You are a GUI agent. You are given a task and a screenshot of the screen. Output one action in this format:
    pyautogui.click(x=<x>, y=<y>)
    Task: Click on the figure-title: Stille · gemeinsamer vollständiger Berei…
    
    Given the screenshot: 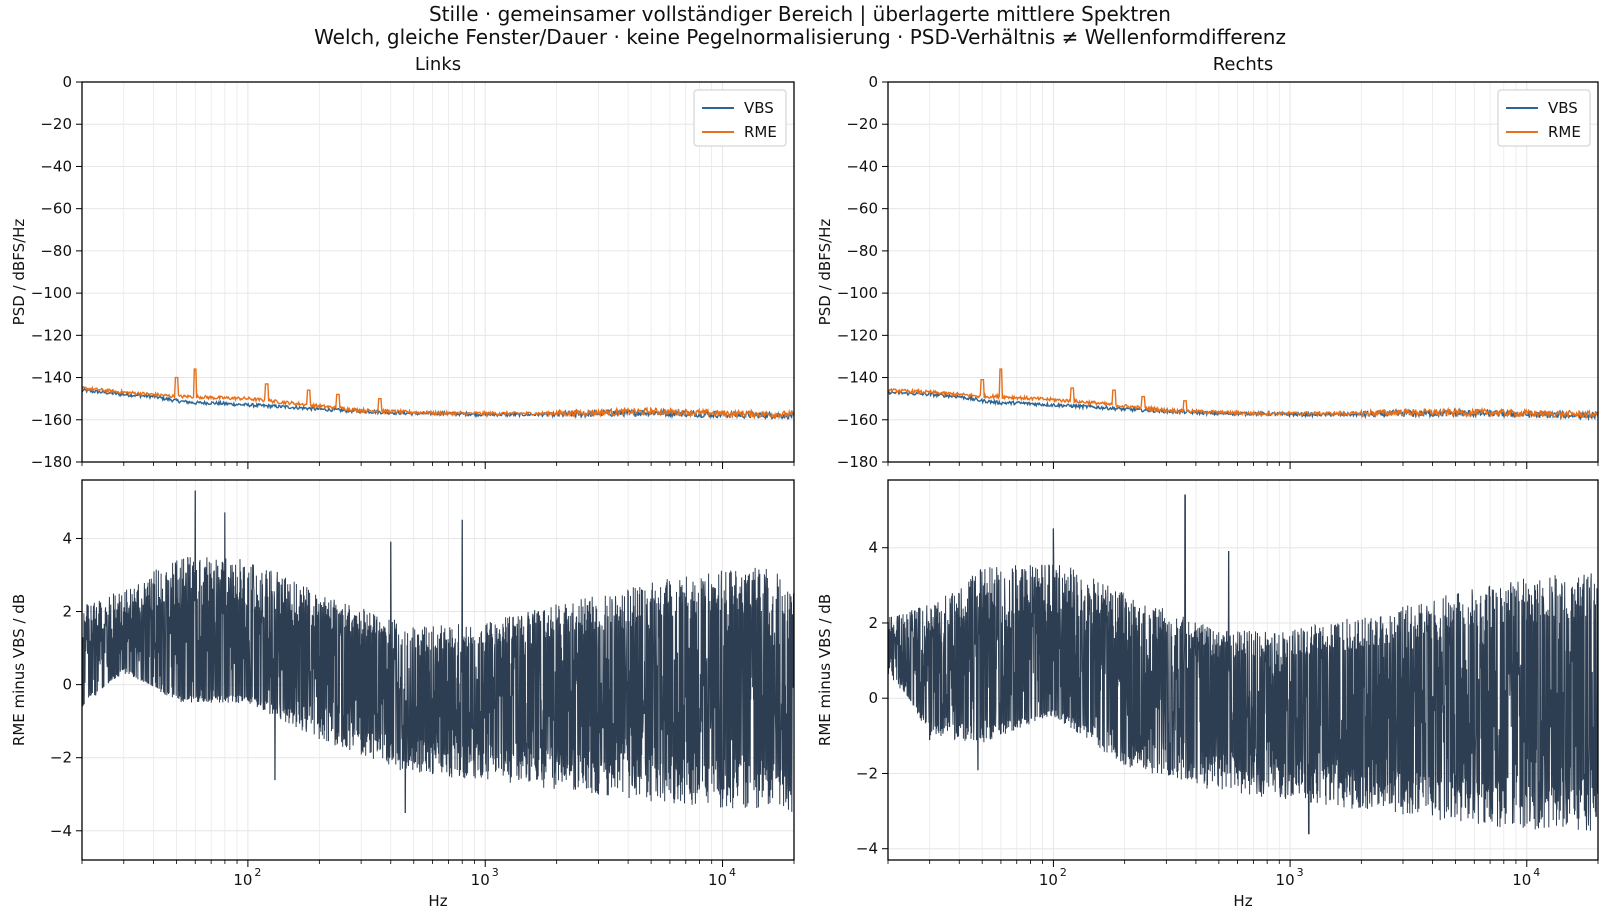 What is the action you would take?
    pyautogui.click(x=799, y=14)
    